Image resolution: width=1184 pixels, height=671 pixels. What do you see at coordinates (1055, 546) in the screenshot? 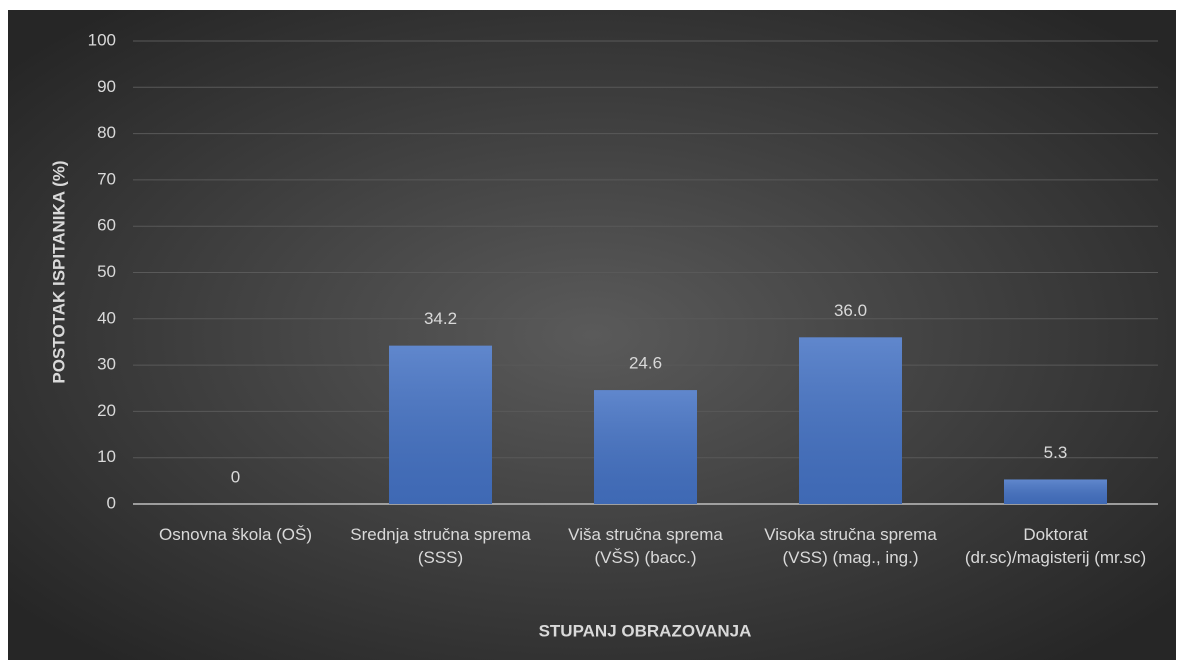
I see `x-tick-label: Doktorat (dr.sc)/magisterij (mr.sc)` at bounding box center [1055, 546].